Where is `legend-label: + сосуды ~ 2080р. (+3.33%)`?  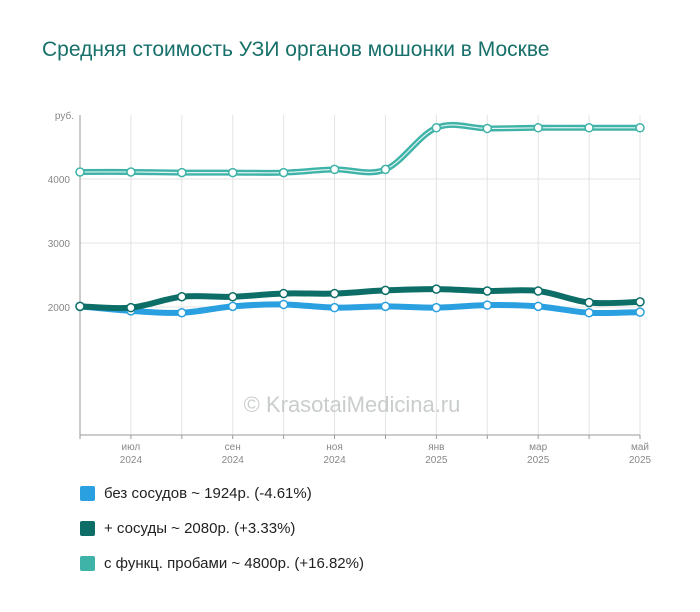
legend-label: + сосуды ~ 2080р. (+3.33%) is located at coordinates (200, 528).